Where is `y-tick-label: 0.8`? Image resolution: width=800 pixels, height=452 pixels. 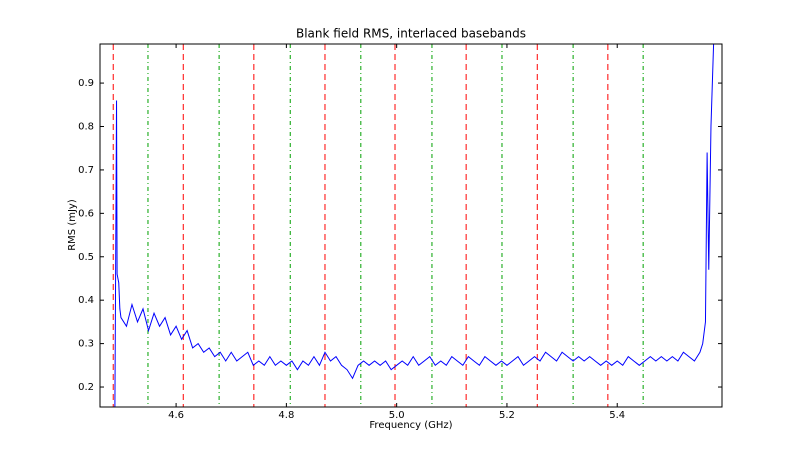 y-tick-label: 0.8 is located at coordinates (86, 127).